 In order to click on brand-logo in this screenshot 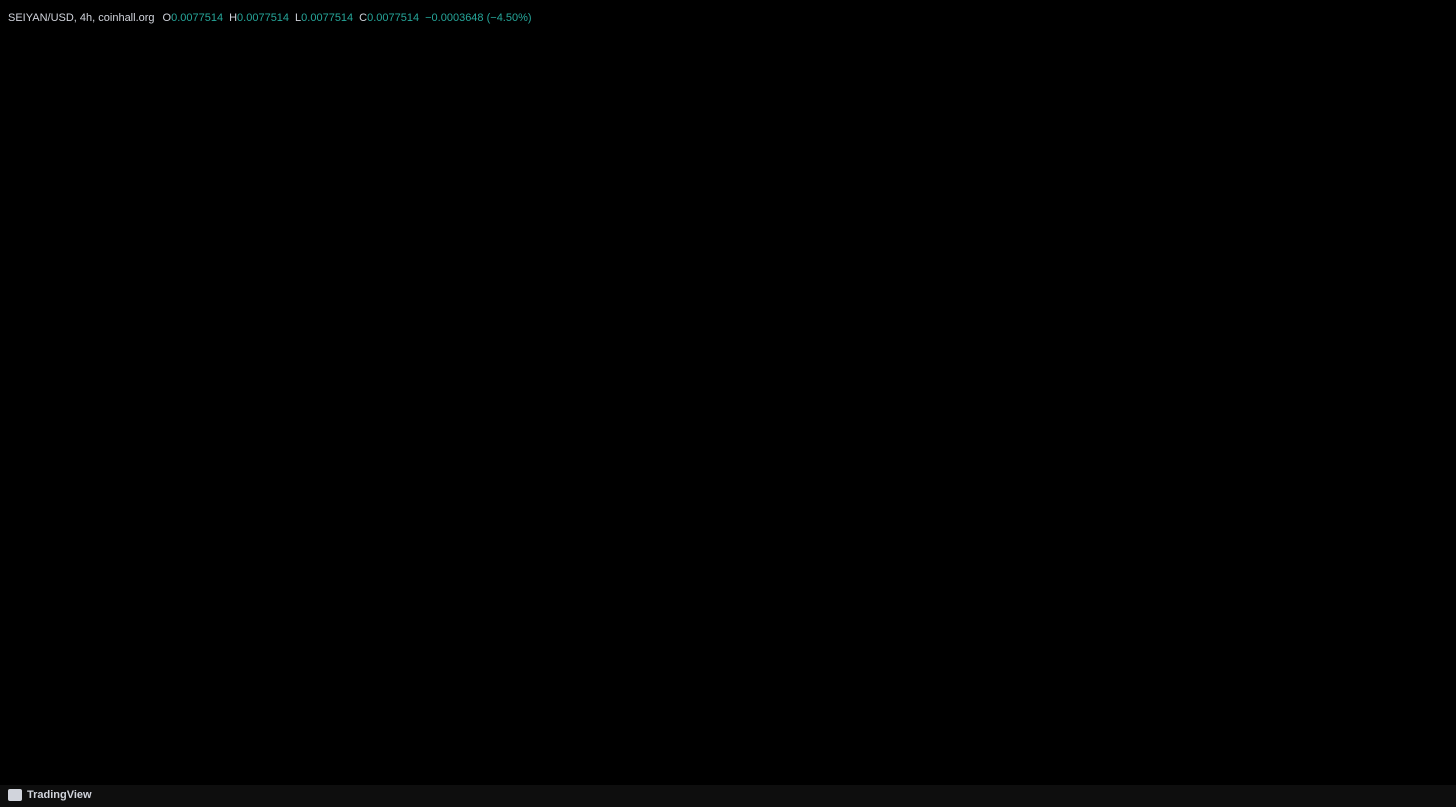, I will do `click(15, 795)`.